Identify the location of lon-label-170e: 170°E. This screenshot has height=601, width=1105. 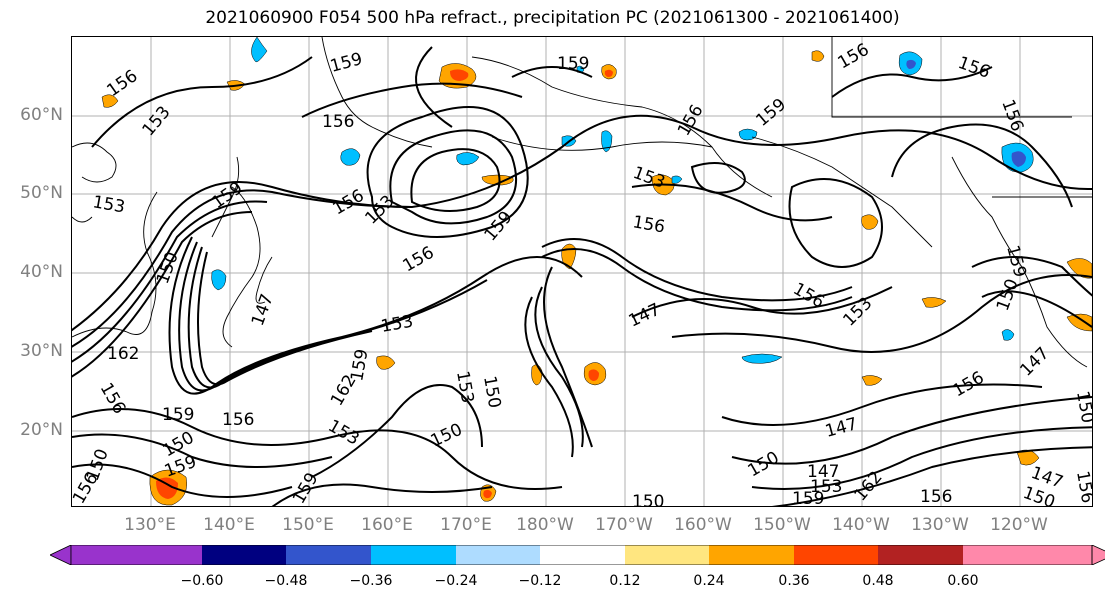
(466, 525).